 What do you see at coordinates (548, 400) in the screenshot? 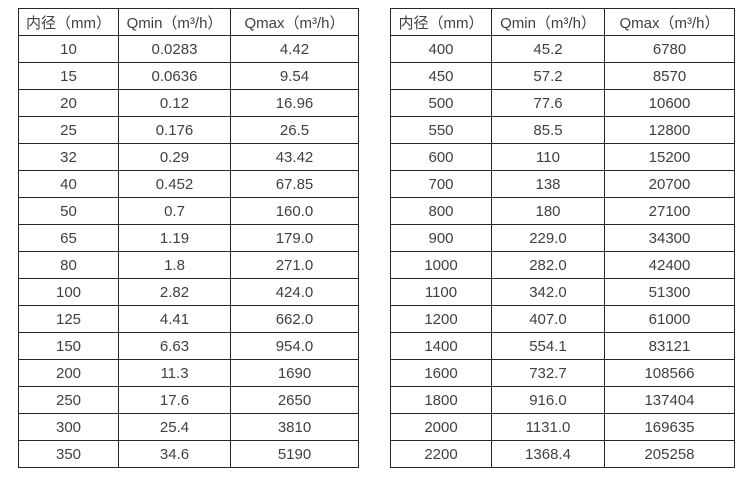
I see `table-cell: 916.0` at bounding box center [548, 400].